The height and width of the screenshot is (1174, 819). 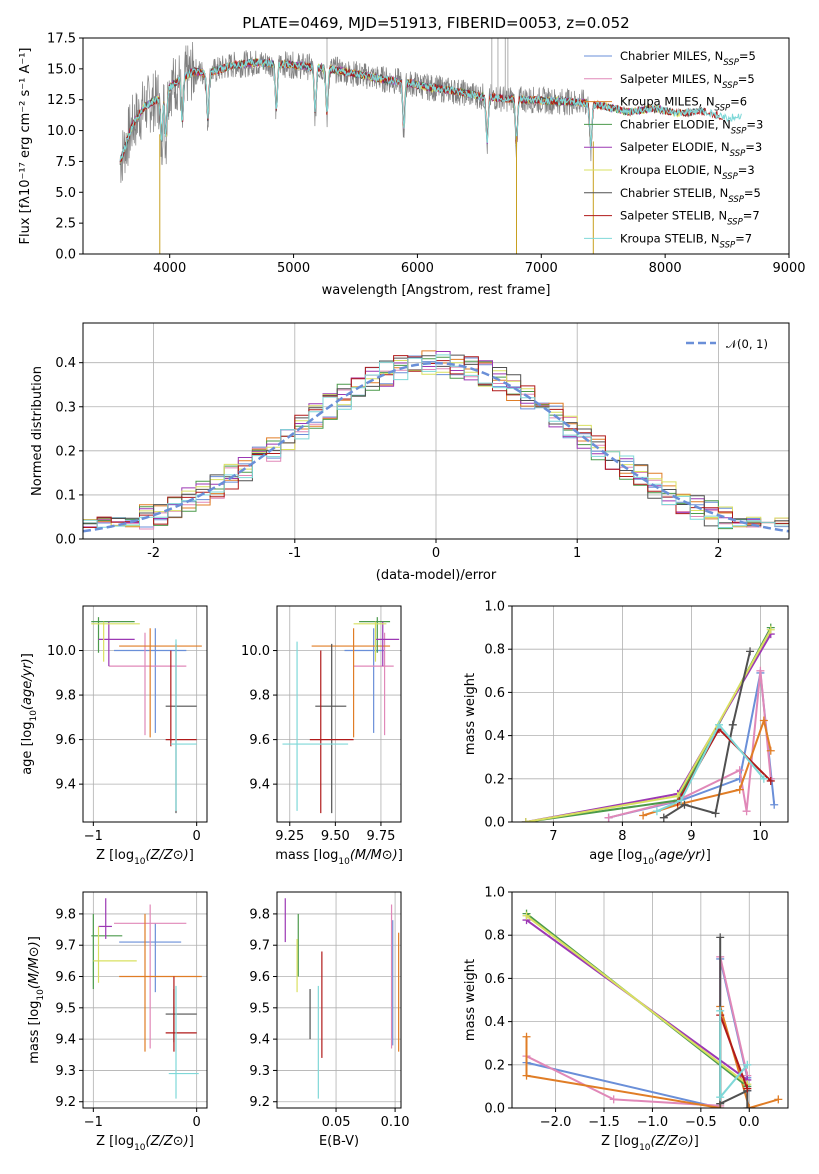 What do you see at coordinates (494, 736) in the screenshot?
I see `mass_weight_vs_age-ytick-label: 0.4` at bounding box center [494, 736].